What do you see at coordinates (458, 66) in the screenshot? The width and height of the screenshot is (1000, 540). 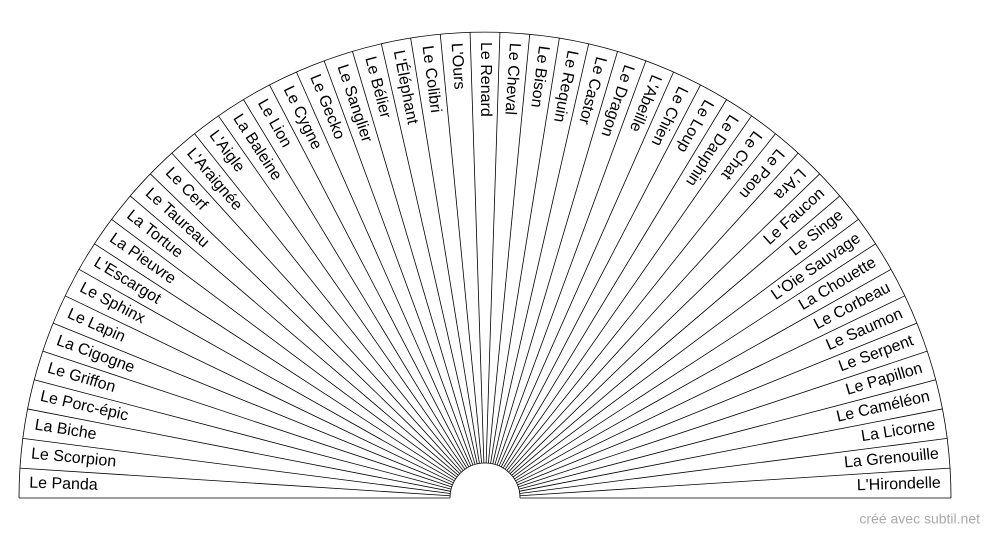 I see `segment-label: L'Ours` at bounding box center [458, 66].